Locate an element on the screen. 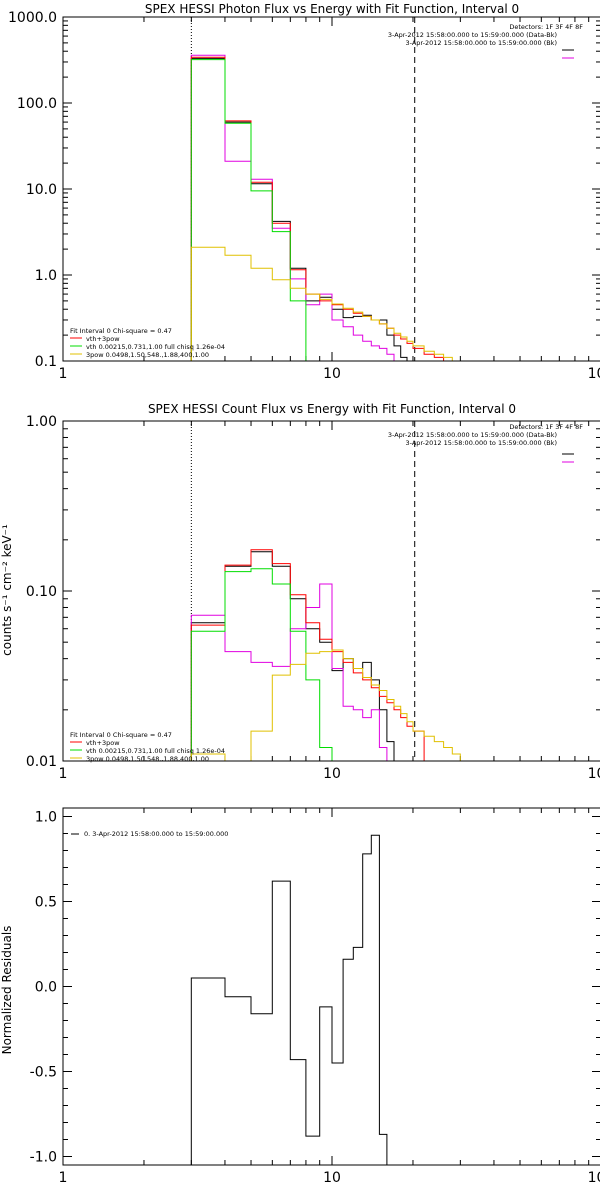 Image resolution: width=600 pixels, height=1200 pixels. y-tick-label: 0.1 is located at coordinates (46, 362).